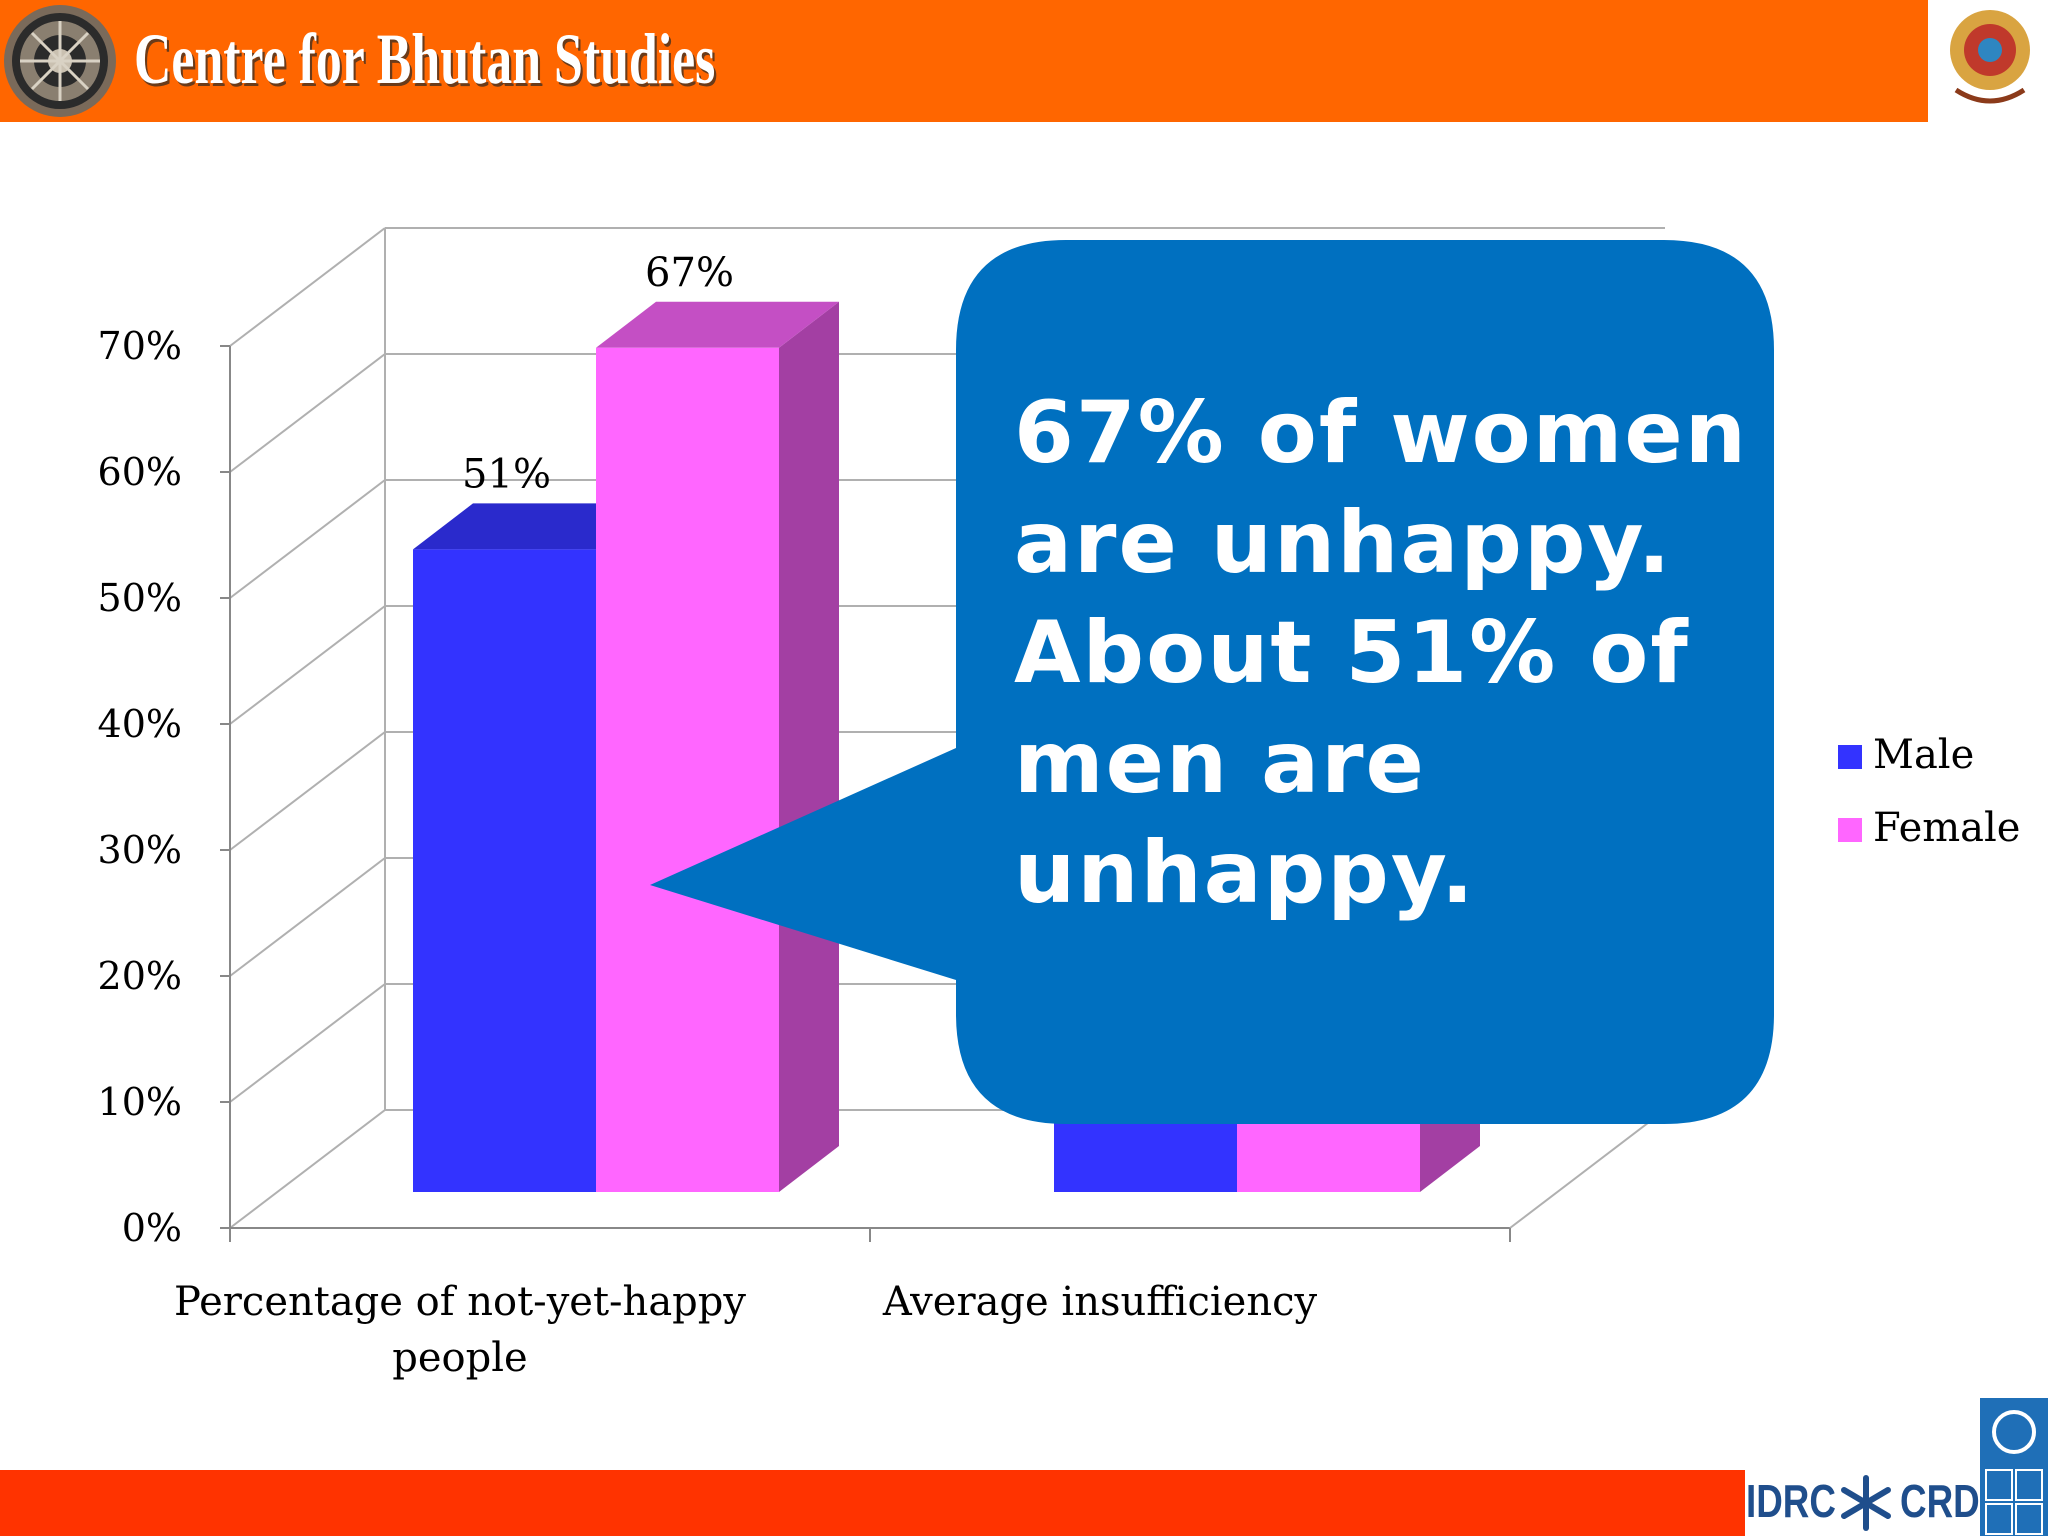  What do you see at coordinates (140, 1102) in the screenshot?
I see `y-tick-label: 10%` at bounding box center [140, 1102].